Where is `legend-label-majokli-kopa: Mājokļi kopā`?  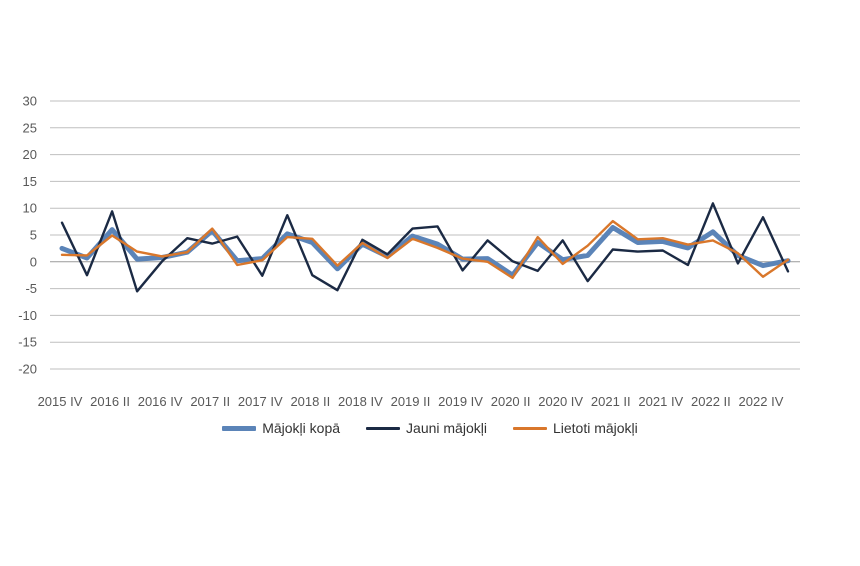 legend-label-majokli-kopa: Mājokļi kopā is located at coordinates (301, 428).